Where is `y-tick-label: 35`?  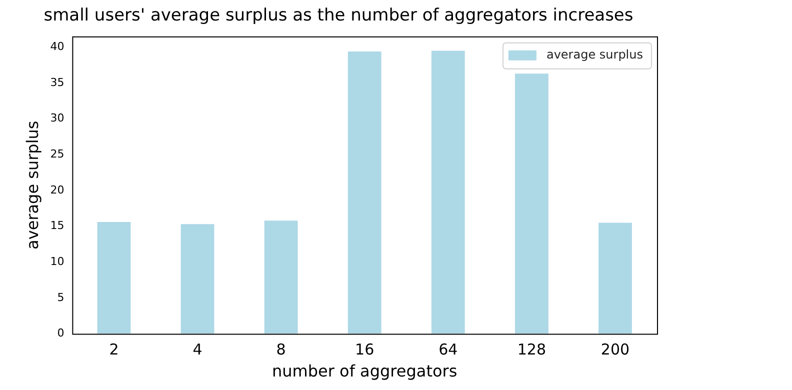
y-tick-label: 35 is located at coordinates (57, 82).